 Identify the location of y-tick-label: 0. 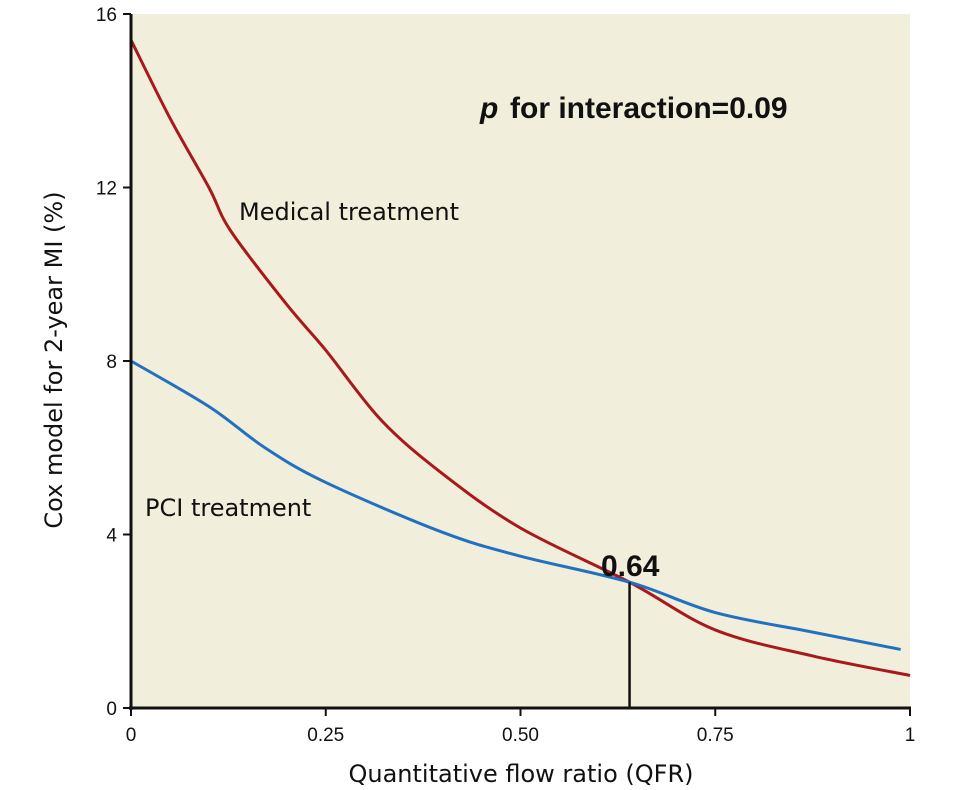
(111, 709).